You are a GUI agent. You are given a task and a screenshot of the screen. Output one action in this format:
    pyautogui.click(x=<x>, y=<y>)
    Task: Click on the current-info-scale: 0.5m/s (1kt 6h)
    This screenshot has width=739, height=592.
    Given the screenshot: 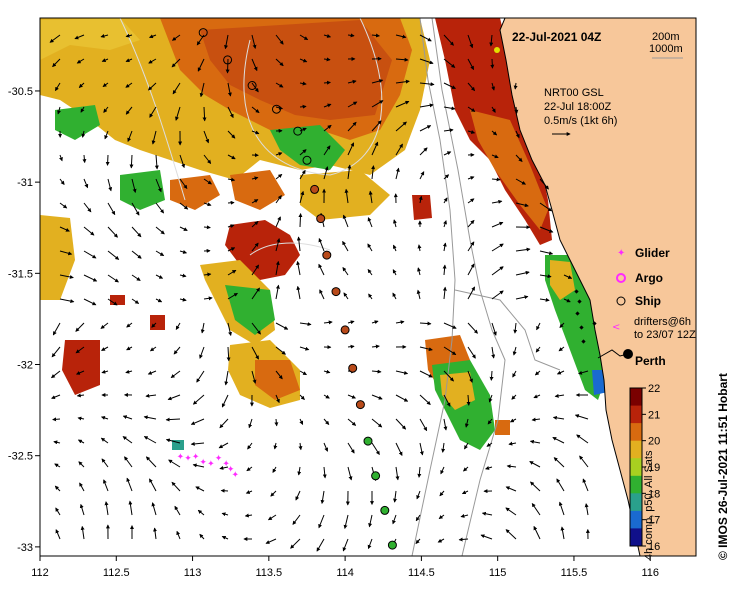 What is the action you would take?
    pyautogui.click(x=580, y=121)
    